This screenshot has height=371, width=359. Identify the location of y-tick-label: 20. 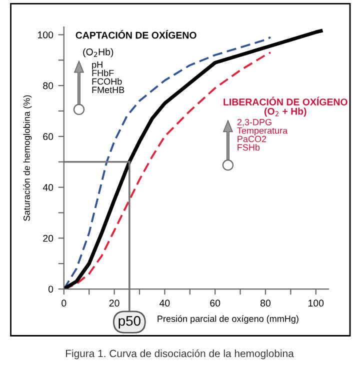
(48, 238).